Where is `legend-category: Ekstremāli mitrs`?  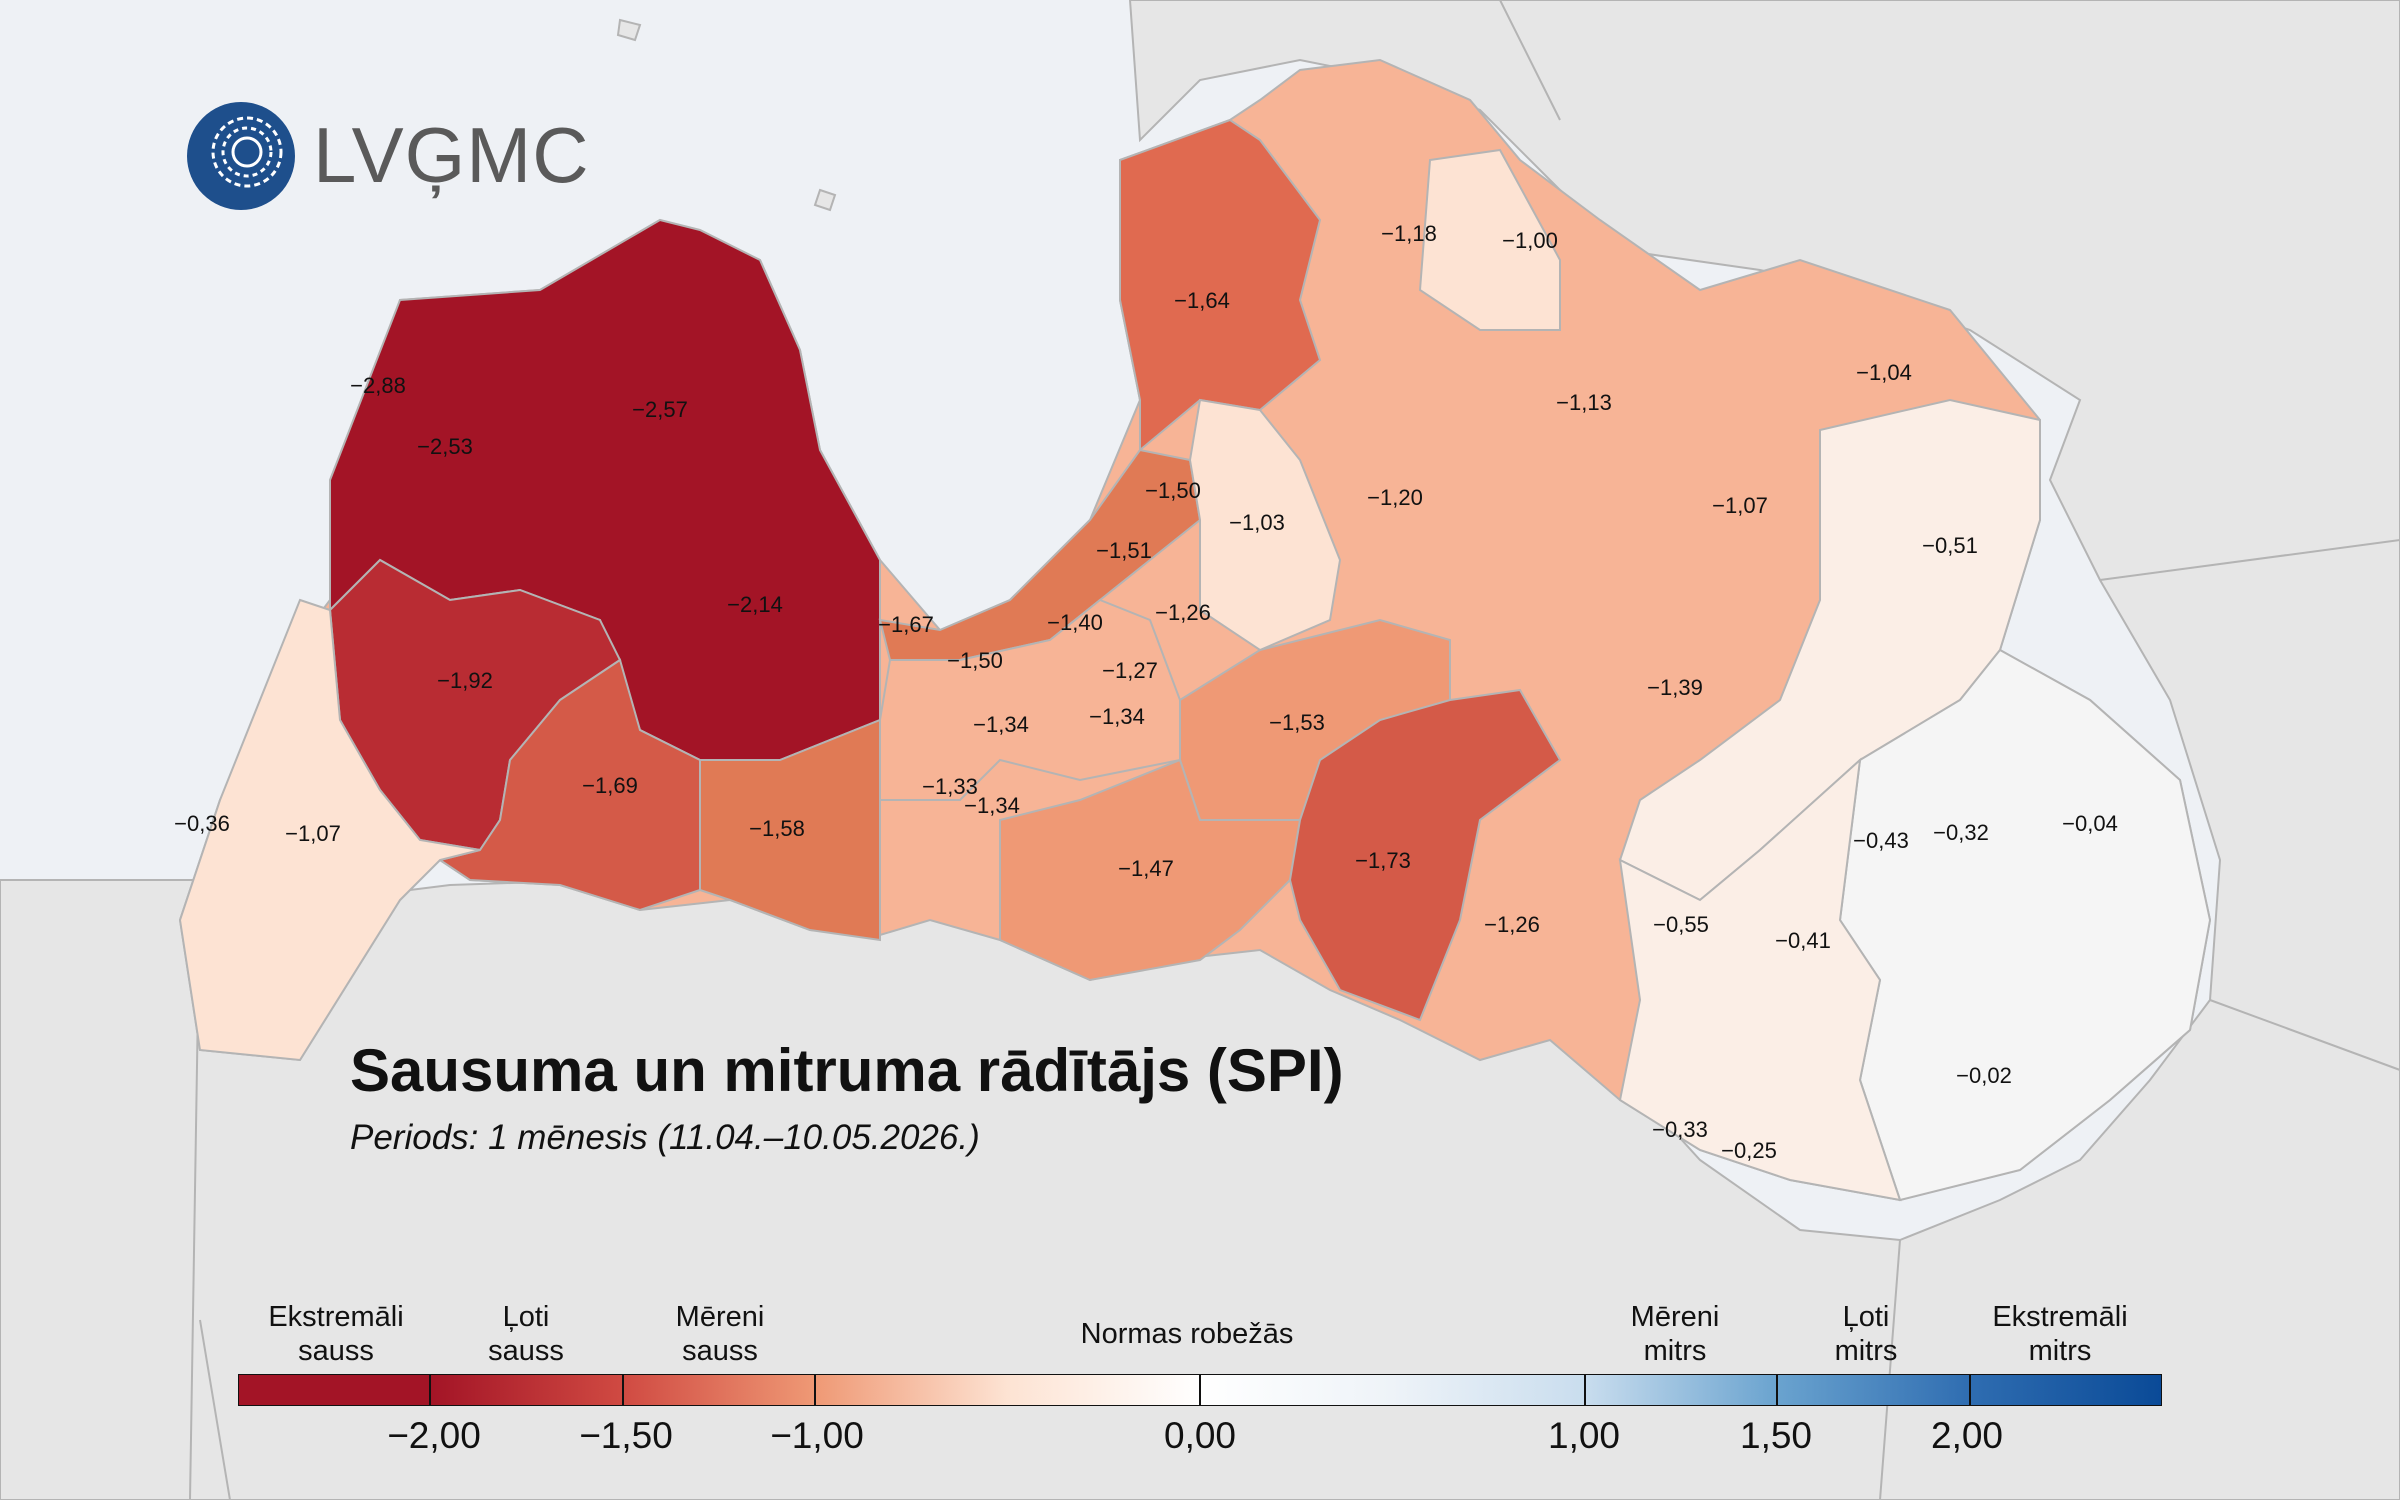
legend-category: Ekstremāli mitrs is located at coordinates (2060, 1334).